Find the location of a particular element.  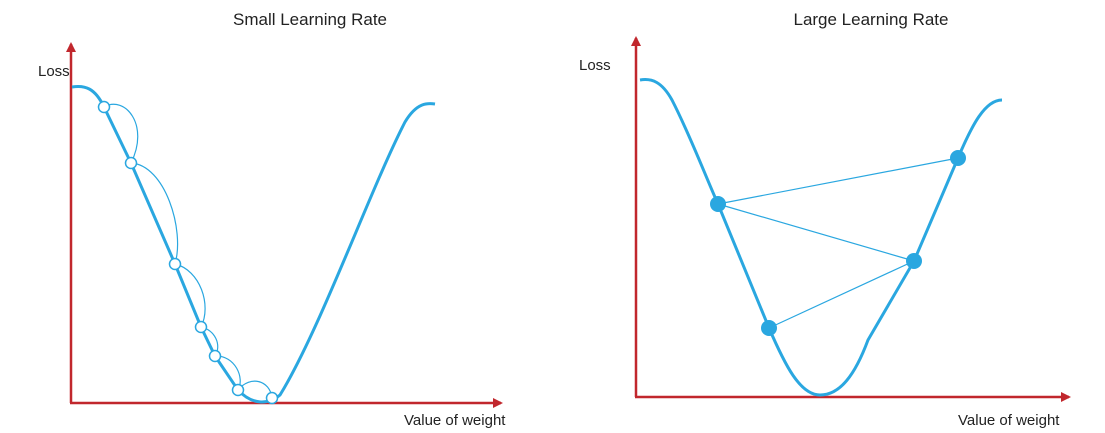

panel-title: Large Learning Rate is located at coordinates (870, 19).